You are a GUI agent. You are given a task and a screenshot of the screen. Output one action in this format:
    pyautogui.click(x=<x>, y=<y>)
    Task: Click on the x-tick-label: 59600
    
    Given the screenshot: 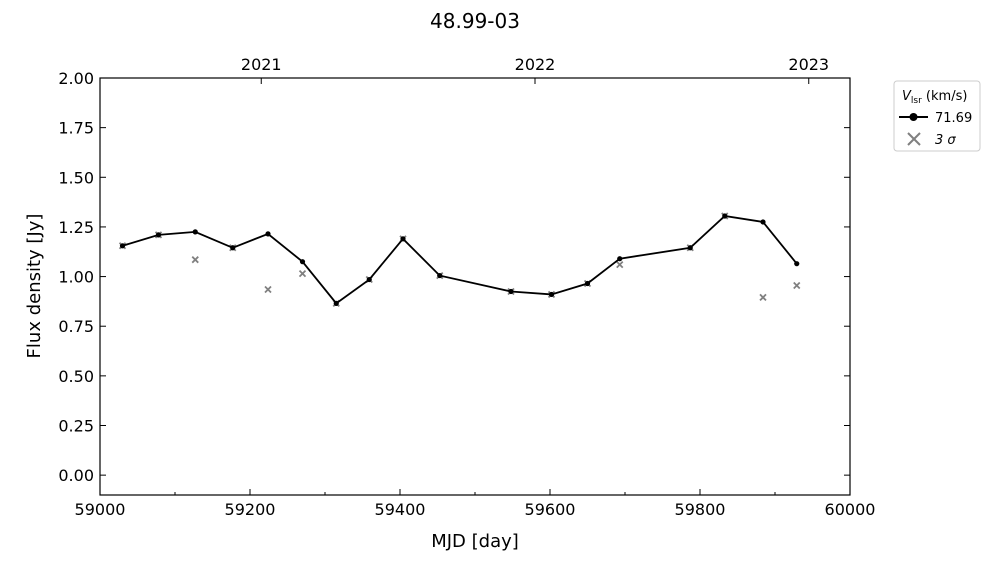 What is the action you would take?
    pyautogui.click(x=550, y=509)
    